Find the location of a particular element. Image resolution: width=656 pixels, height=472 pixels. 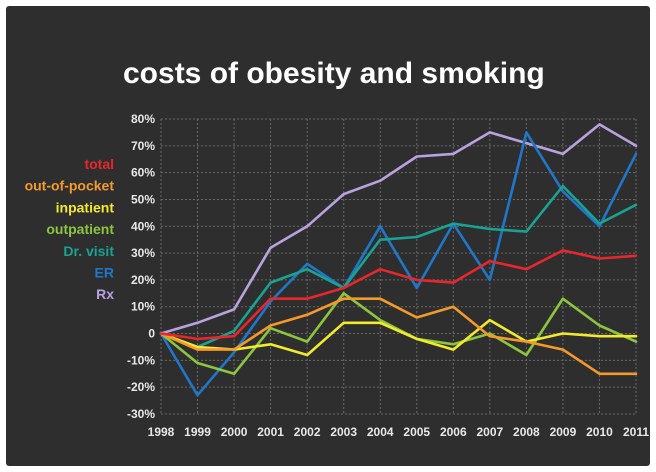

x-tick-label: 2009 is located at coordinates (563, 432).